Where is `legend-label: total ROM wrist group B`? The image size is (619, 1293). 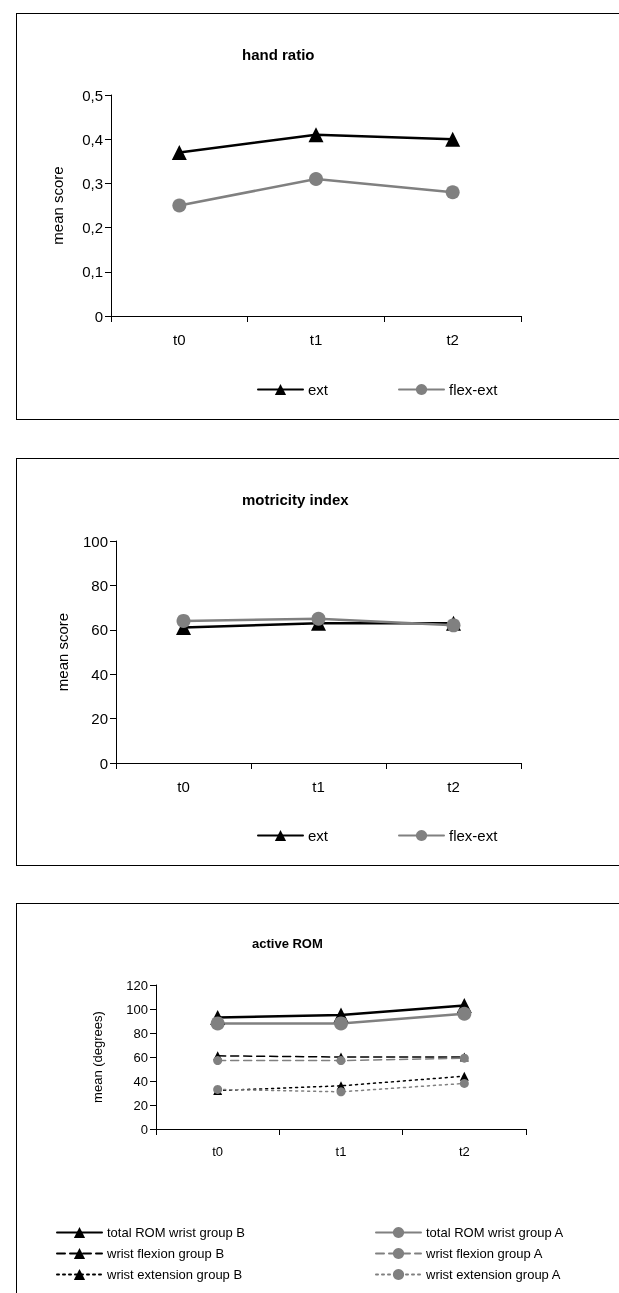
legend-label: total ROM wrist group B is located at coordinates (176, 1232).